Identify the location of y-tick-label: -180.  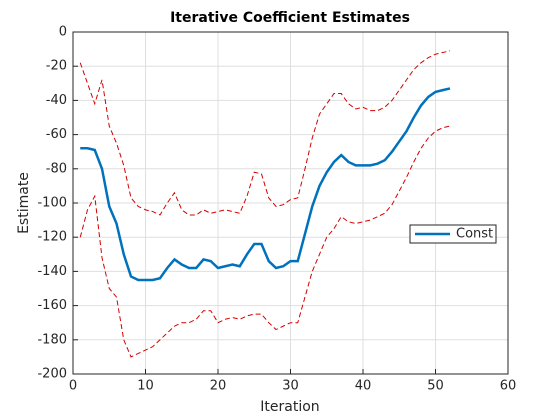
(52, 339).